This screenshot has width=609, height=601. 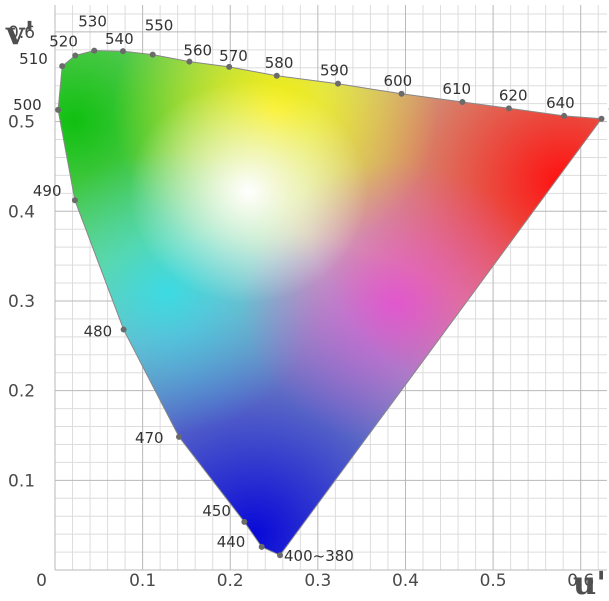 I want to click on wavelength-label: 580, so click(x=279, y=63).